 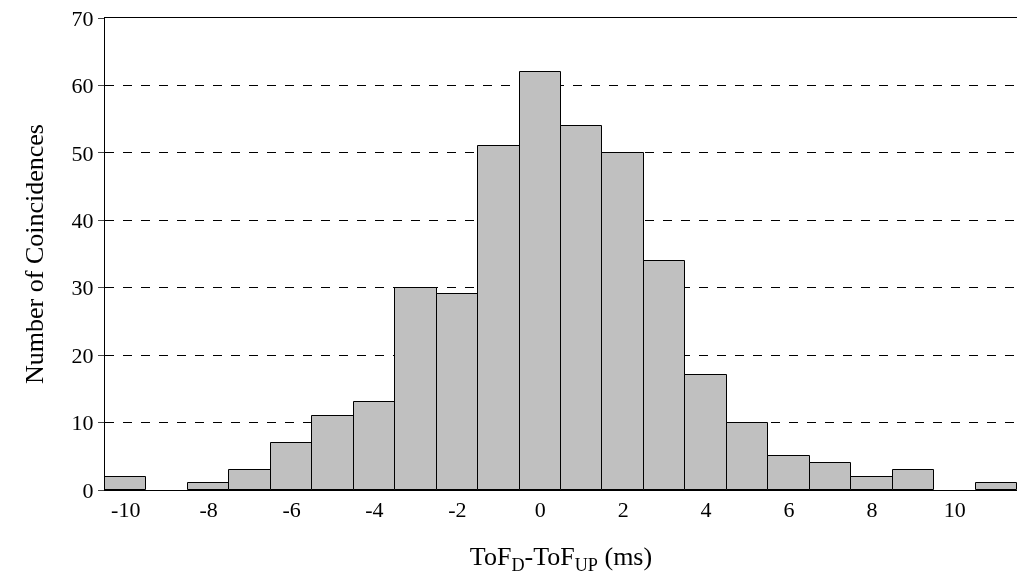 What do you see at coordinates (374, 510) in the screenshot?
I see `x-tick-label: -4` at bounding box center [374, 510].